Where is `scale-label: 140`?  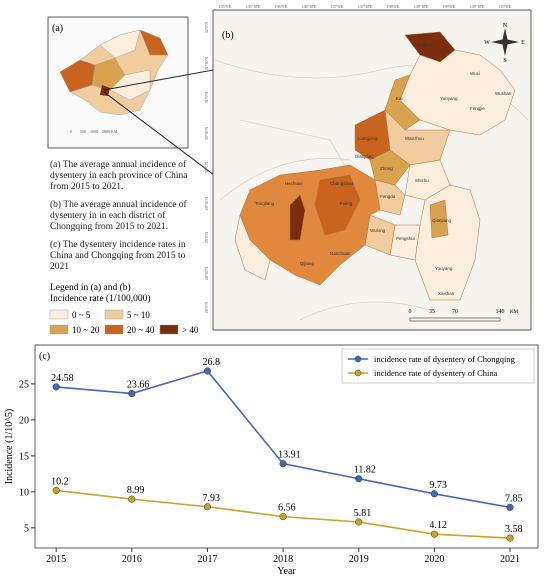
scale-label: 140 is located at coordinates (500, 312).